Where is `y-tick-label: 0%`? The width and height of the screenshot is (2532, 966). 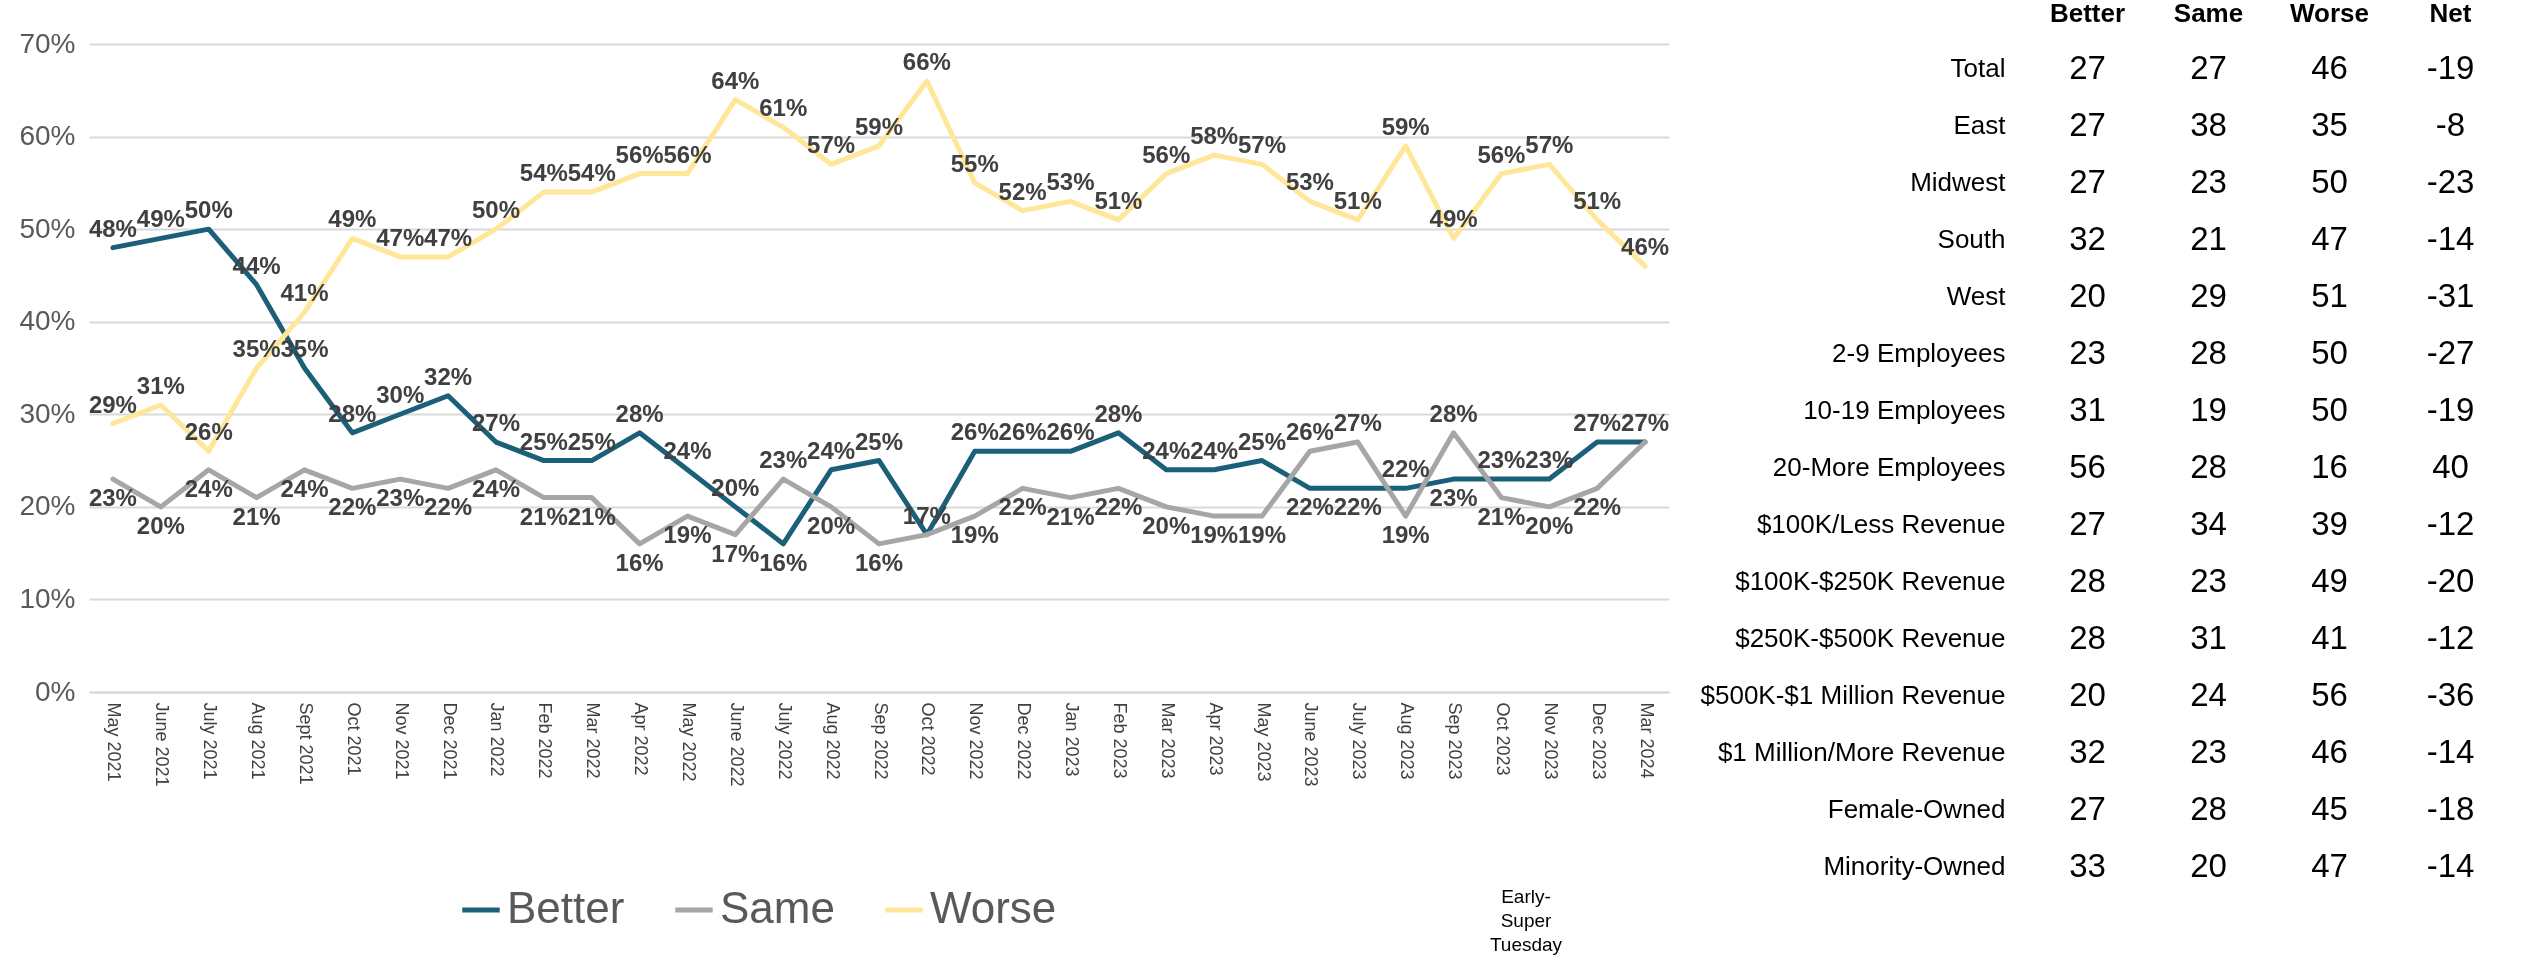
y-tick-label: 0% is located at coordinates (55, 691).